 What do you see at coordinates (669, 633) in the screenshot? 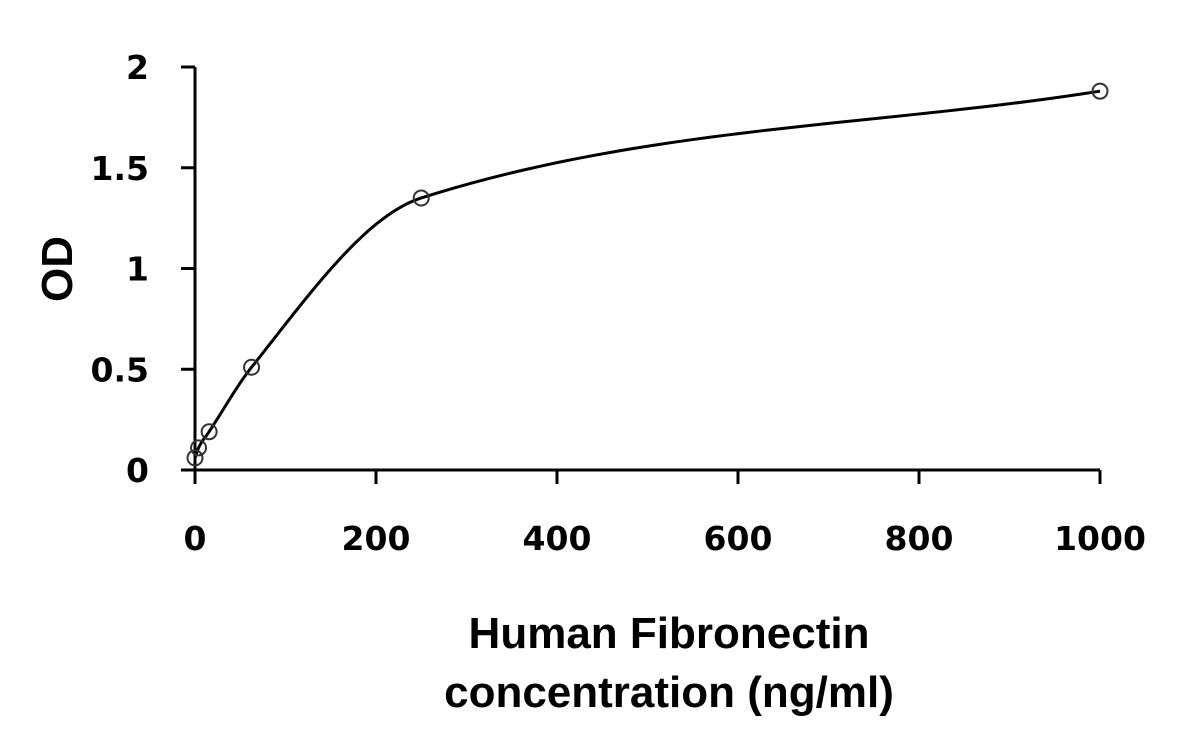
I see `x-axis-title-line-1: Human Fibronectin` at bounding box center [669, 633].